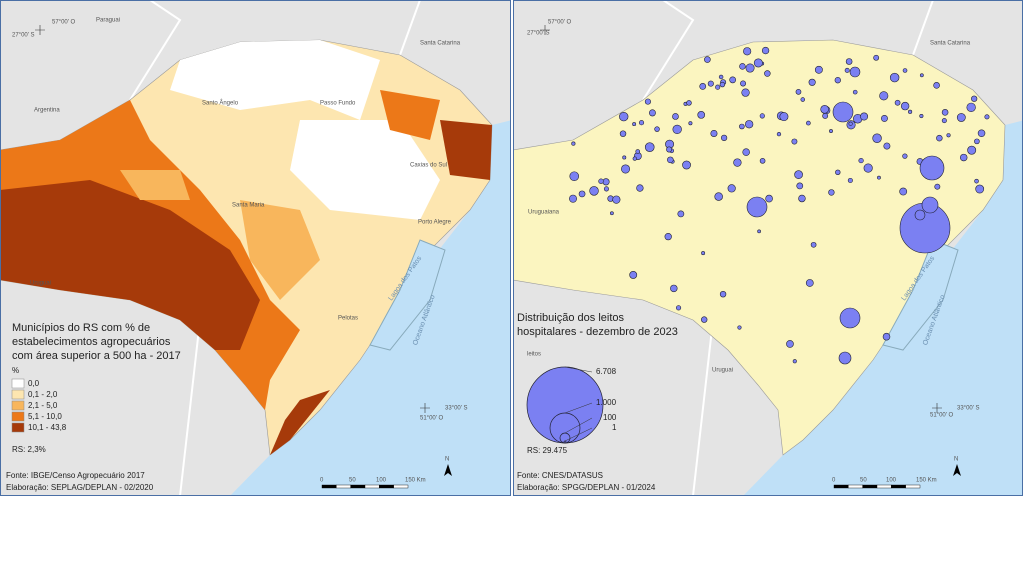  I want to click on scale-label: 150 Km, so click(926, 481).